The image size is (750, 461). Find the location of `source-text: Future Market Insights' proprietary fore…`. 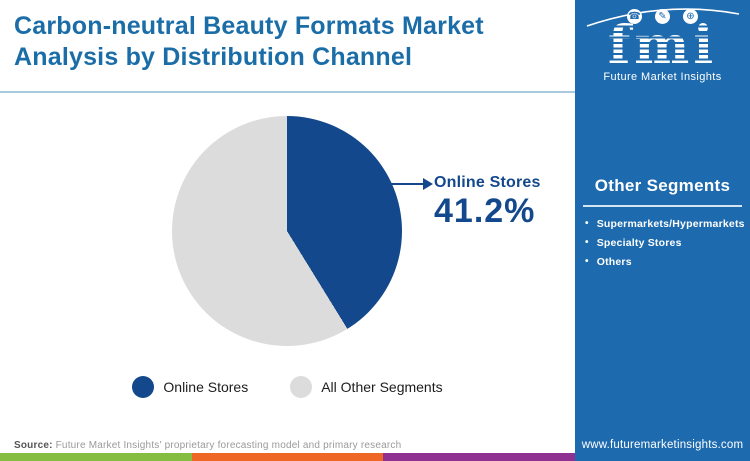

source-text: Future Market Insights' proprietary fore… is located at coordinates (227, 445).